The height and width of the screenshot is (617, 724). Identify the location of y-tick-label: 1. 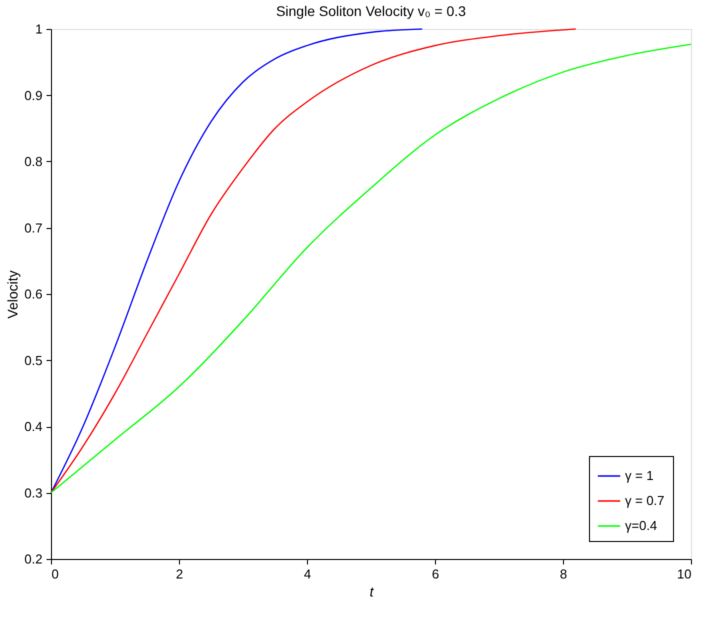
(38, 29).